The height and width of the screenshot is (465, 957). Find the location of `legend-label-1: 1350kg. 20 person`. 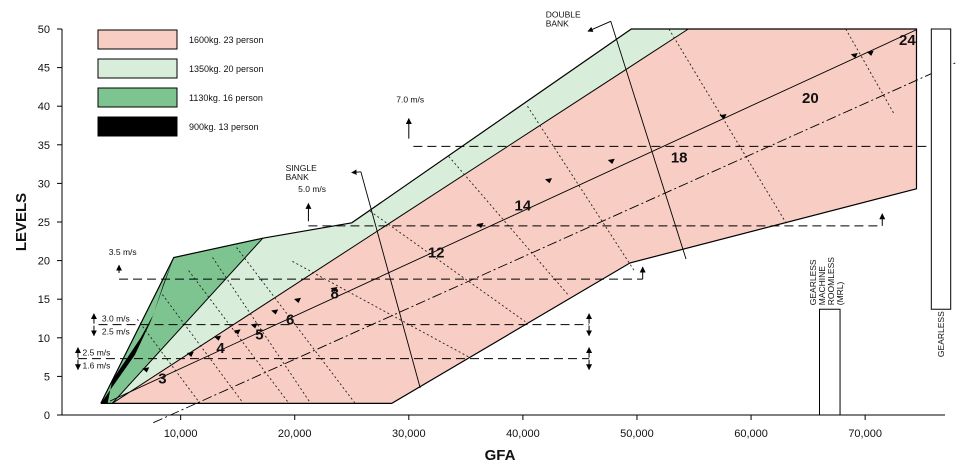

legend-label-1: 1350kg. 20 person is located at coordinates (226, 69).